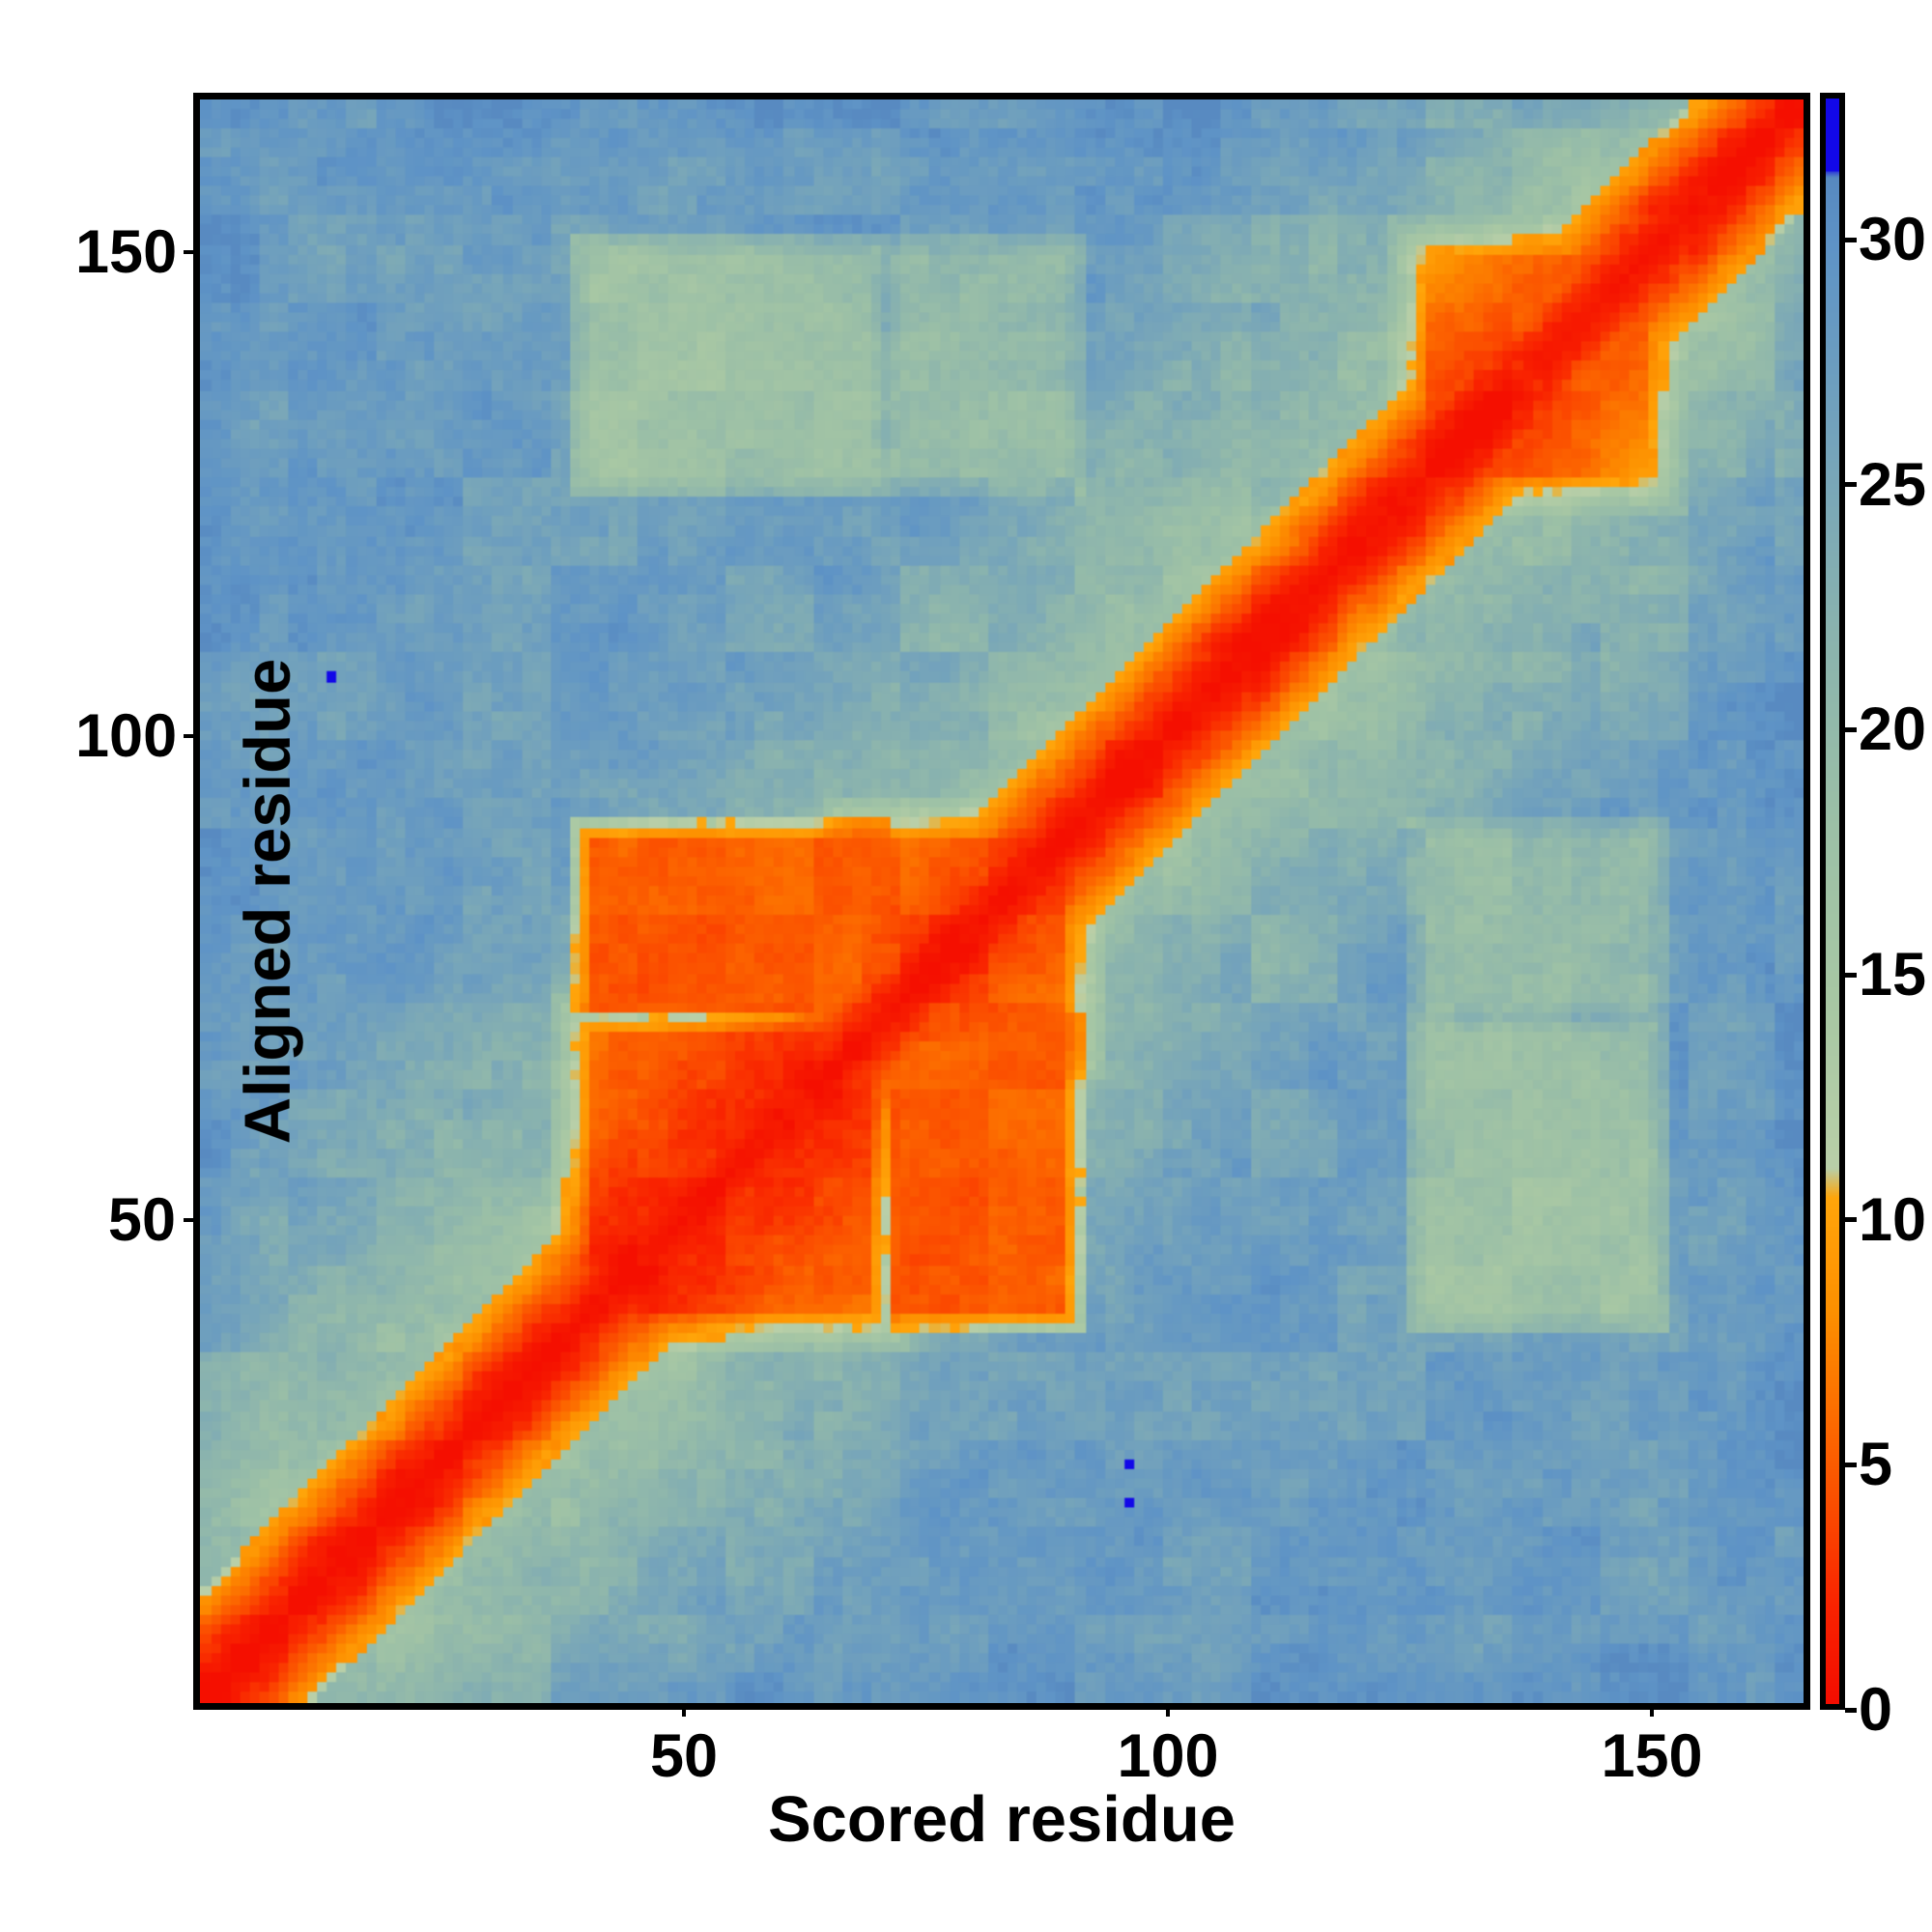  What do you see at coordinates (1002, 1819) in the screenshot?
I see `x-axis-title: Scored residue` at bounding box center [1002, 1819].